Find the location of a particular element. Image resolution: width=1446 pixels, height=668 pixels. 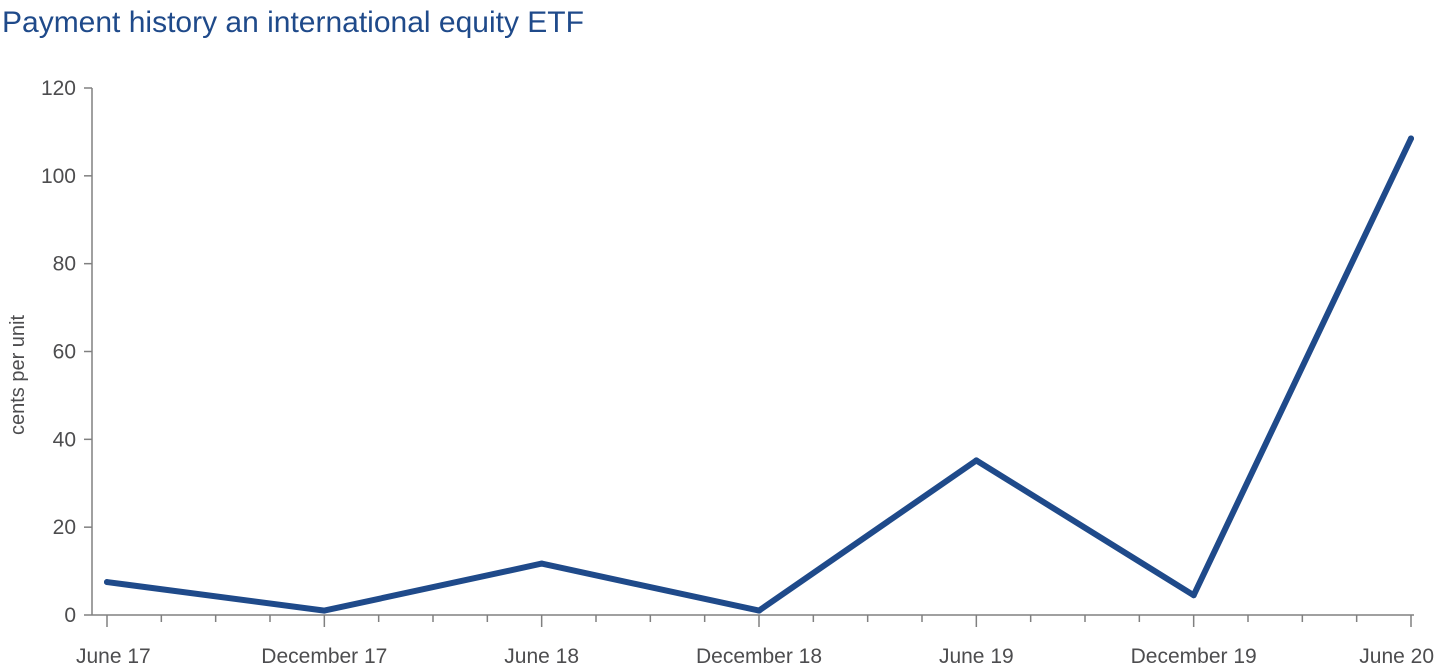

x-tick-label: December 17 is located at coordinates (324, 656).